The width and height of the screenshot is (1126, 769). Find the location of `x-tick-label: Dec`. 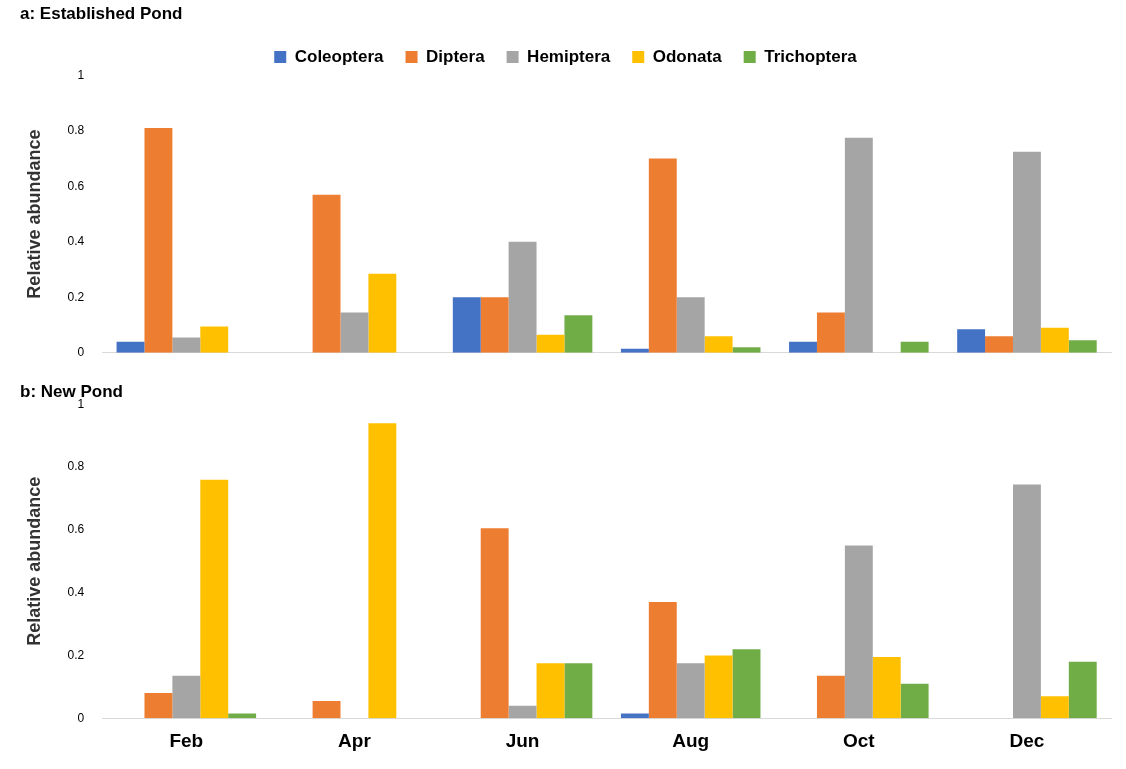

x-tick-label: Dec is located at coordinates (1027, 740).